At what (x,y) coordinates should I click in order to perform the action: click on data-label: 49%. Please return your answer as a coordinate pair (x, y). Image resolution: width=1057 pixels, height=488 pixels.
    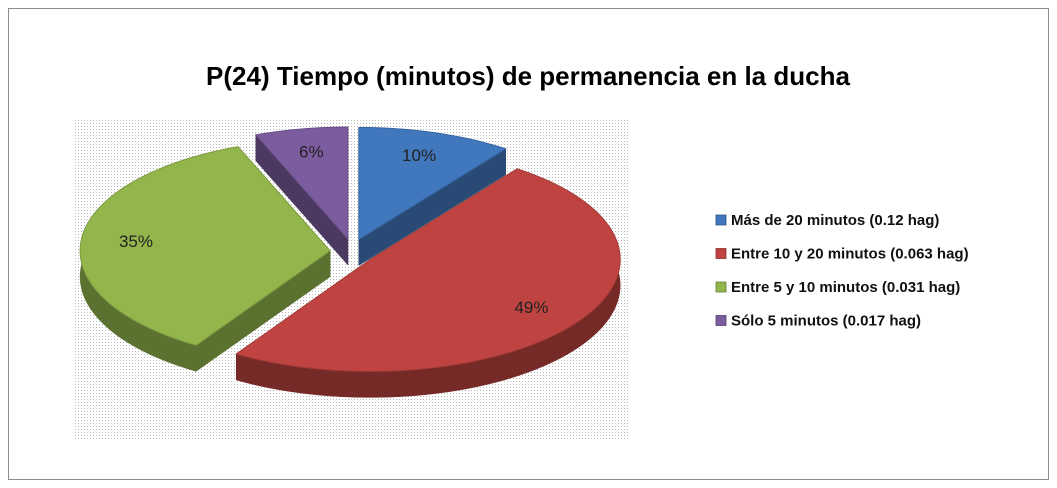
    Looking at the image, I should click on (531, 307).